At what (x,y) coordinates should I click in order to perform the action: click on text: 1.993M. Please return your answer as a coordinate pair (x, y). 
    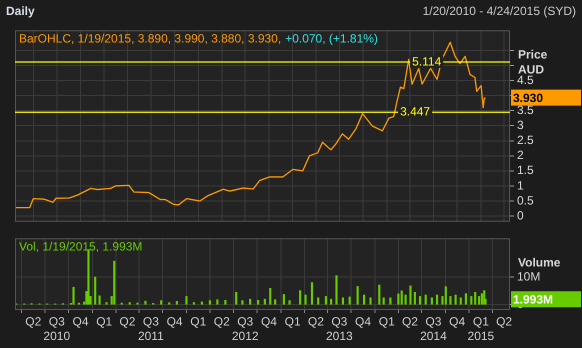
    Looking at the image, I should click on (533, 299).